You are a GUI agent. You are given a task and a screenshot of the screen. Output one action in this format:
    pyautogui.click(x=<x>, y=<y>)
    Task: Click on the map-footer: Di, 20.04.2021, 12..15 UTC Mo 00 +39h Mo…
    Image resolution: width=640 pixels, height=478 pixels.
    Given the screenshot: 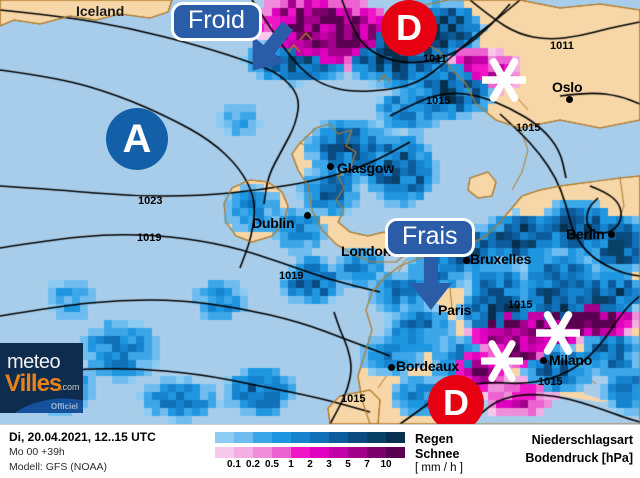 What is the action you would take?
    pyautogui.click(x=320, y=451)
    